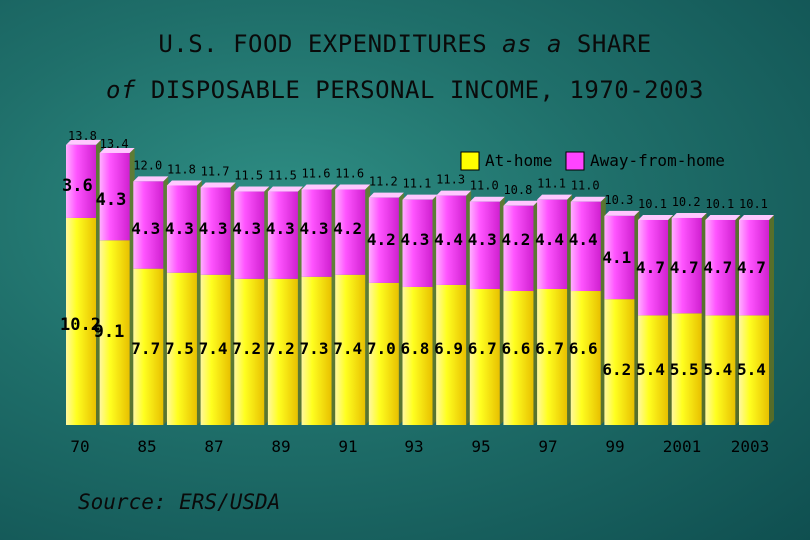 The height and width of the screenshot is (540, 810). I want to click on x-tick-label-91: 91, so click(347, 446).